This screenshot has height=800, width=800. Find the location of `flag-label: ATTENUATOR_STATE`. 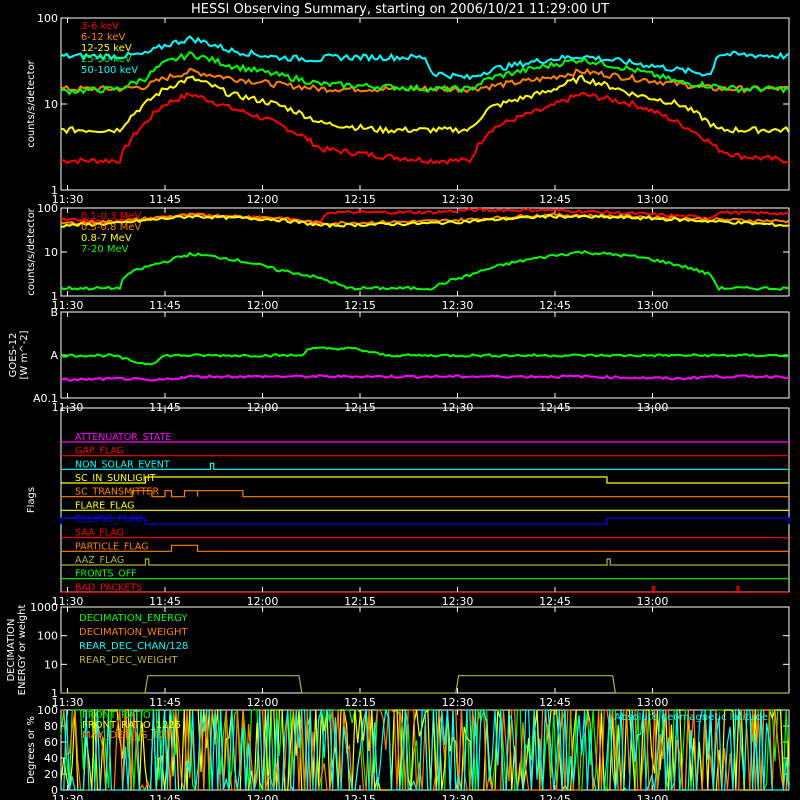

flag-label: ATTENUATOR_STATE is located at coordinates (123, 437).